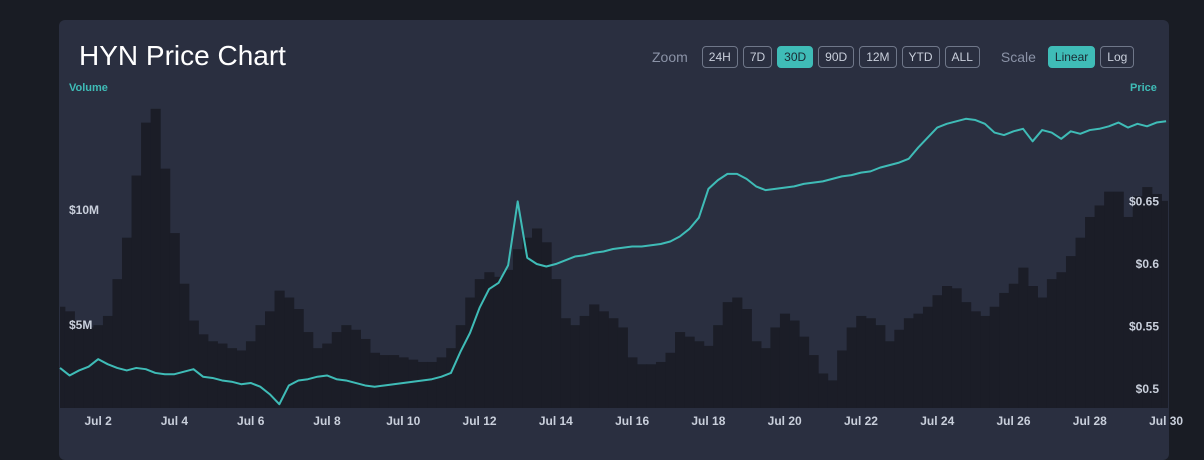  I want to click on scale-label: Scale, so click(1018, 57).